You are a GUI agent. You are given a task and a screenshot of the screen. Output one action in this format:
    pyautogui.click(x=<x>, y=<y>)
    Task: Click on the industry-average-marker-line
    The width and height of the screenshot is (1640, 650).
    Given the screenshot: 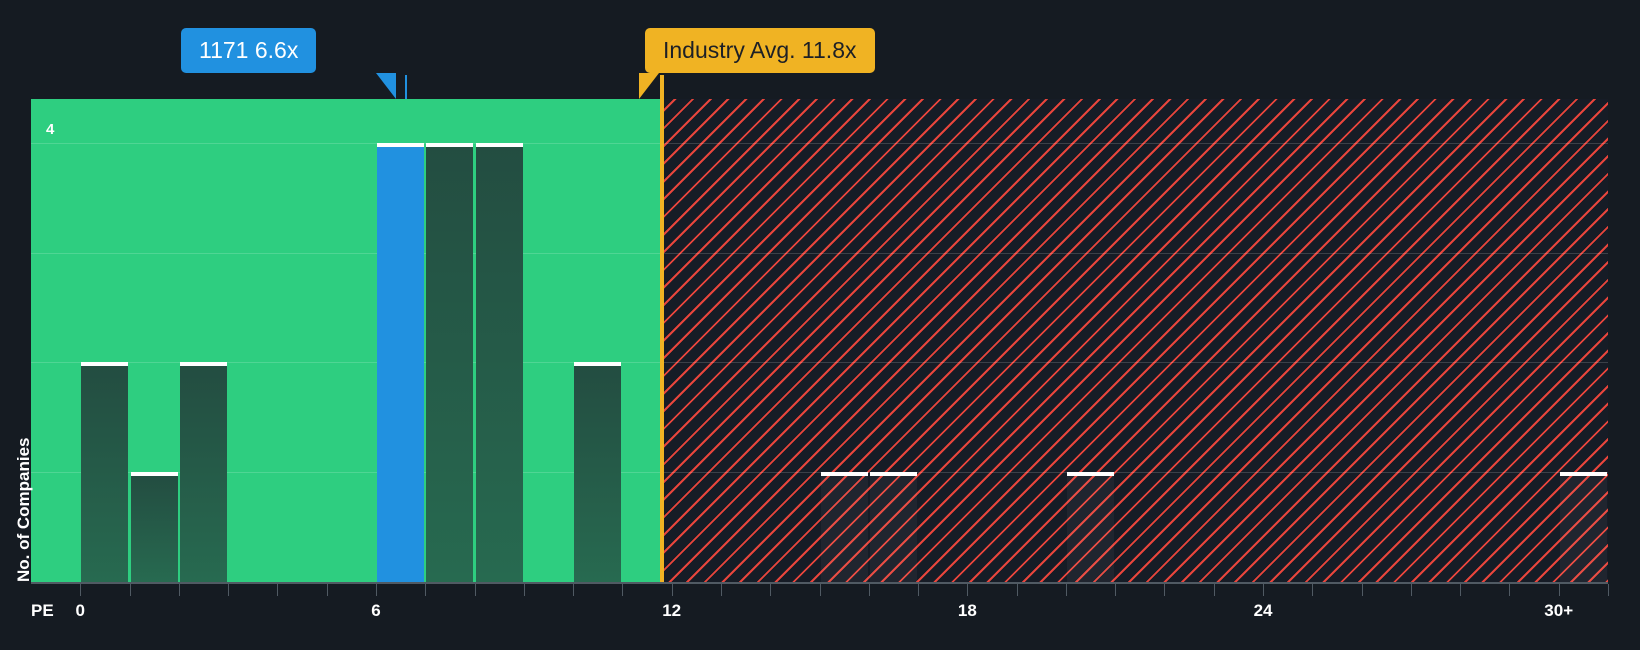 What is the action you would take?
    pyautogui.click(x=661, y=328)
    